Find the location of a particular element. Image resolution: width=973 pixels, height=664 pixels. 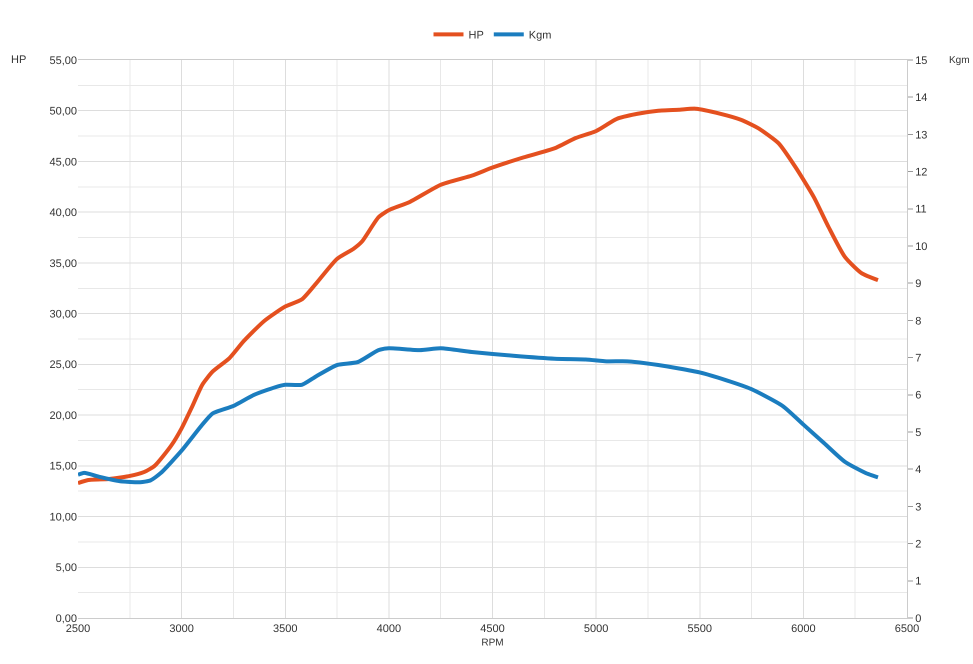

x-tick-label: 3500 is located at coordinates (285, 629).